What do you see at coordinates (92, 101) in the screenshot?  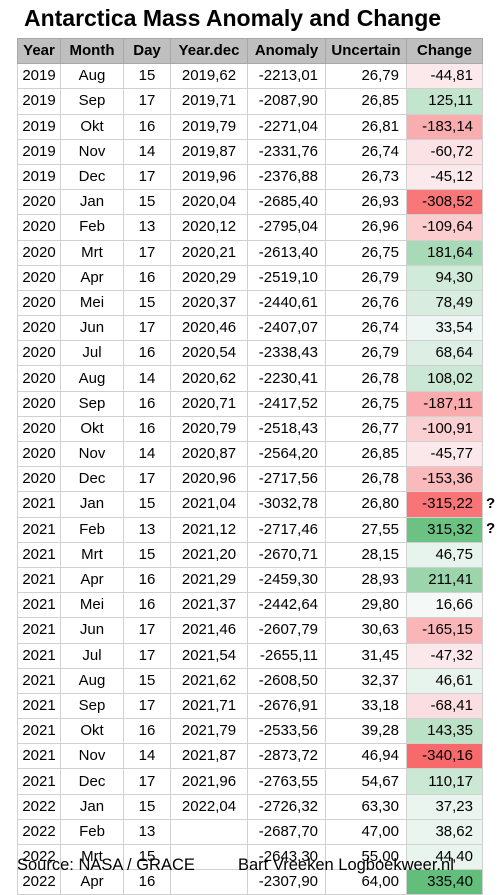 I see `cell-month: Sep` at bounding box center [92, 101].